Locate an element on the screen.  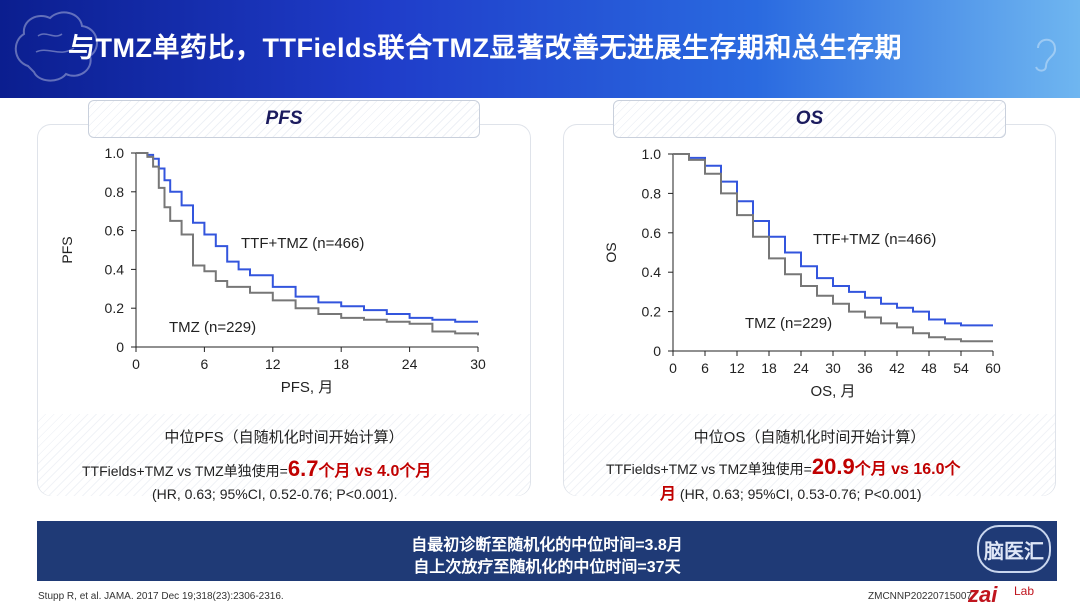
os-stat-detail: (HR, 0.63; 95%CI, 0.53-0.76; P<0.001) is located at coordinates (800, 494).